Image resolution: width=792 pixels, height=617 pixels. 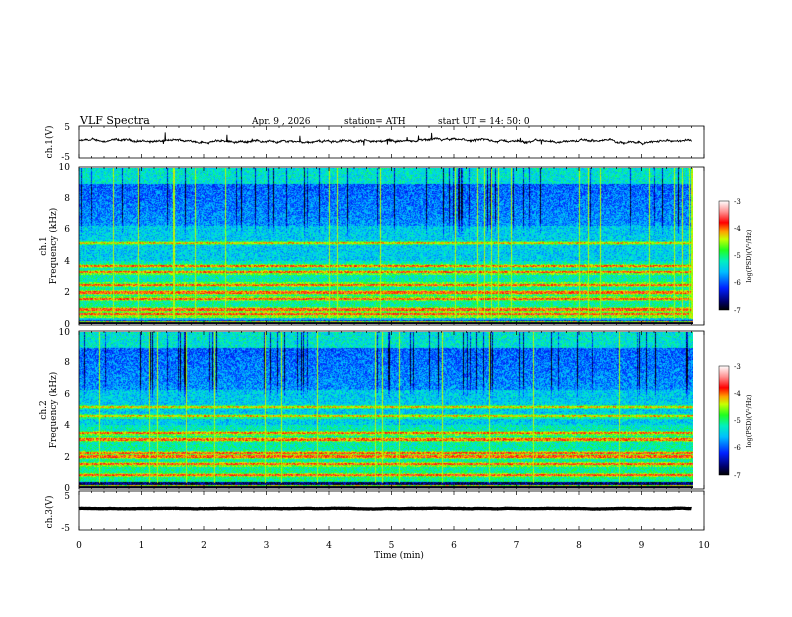 I want to click on date-label: Apr. 9 , 2026, so click(x=281, y=122).